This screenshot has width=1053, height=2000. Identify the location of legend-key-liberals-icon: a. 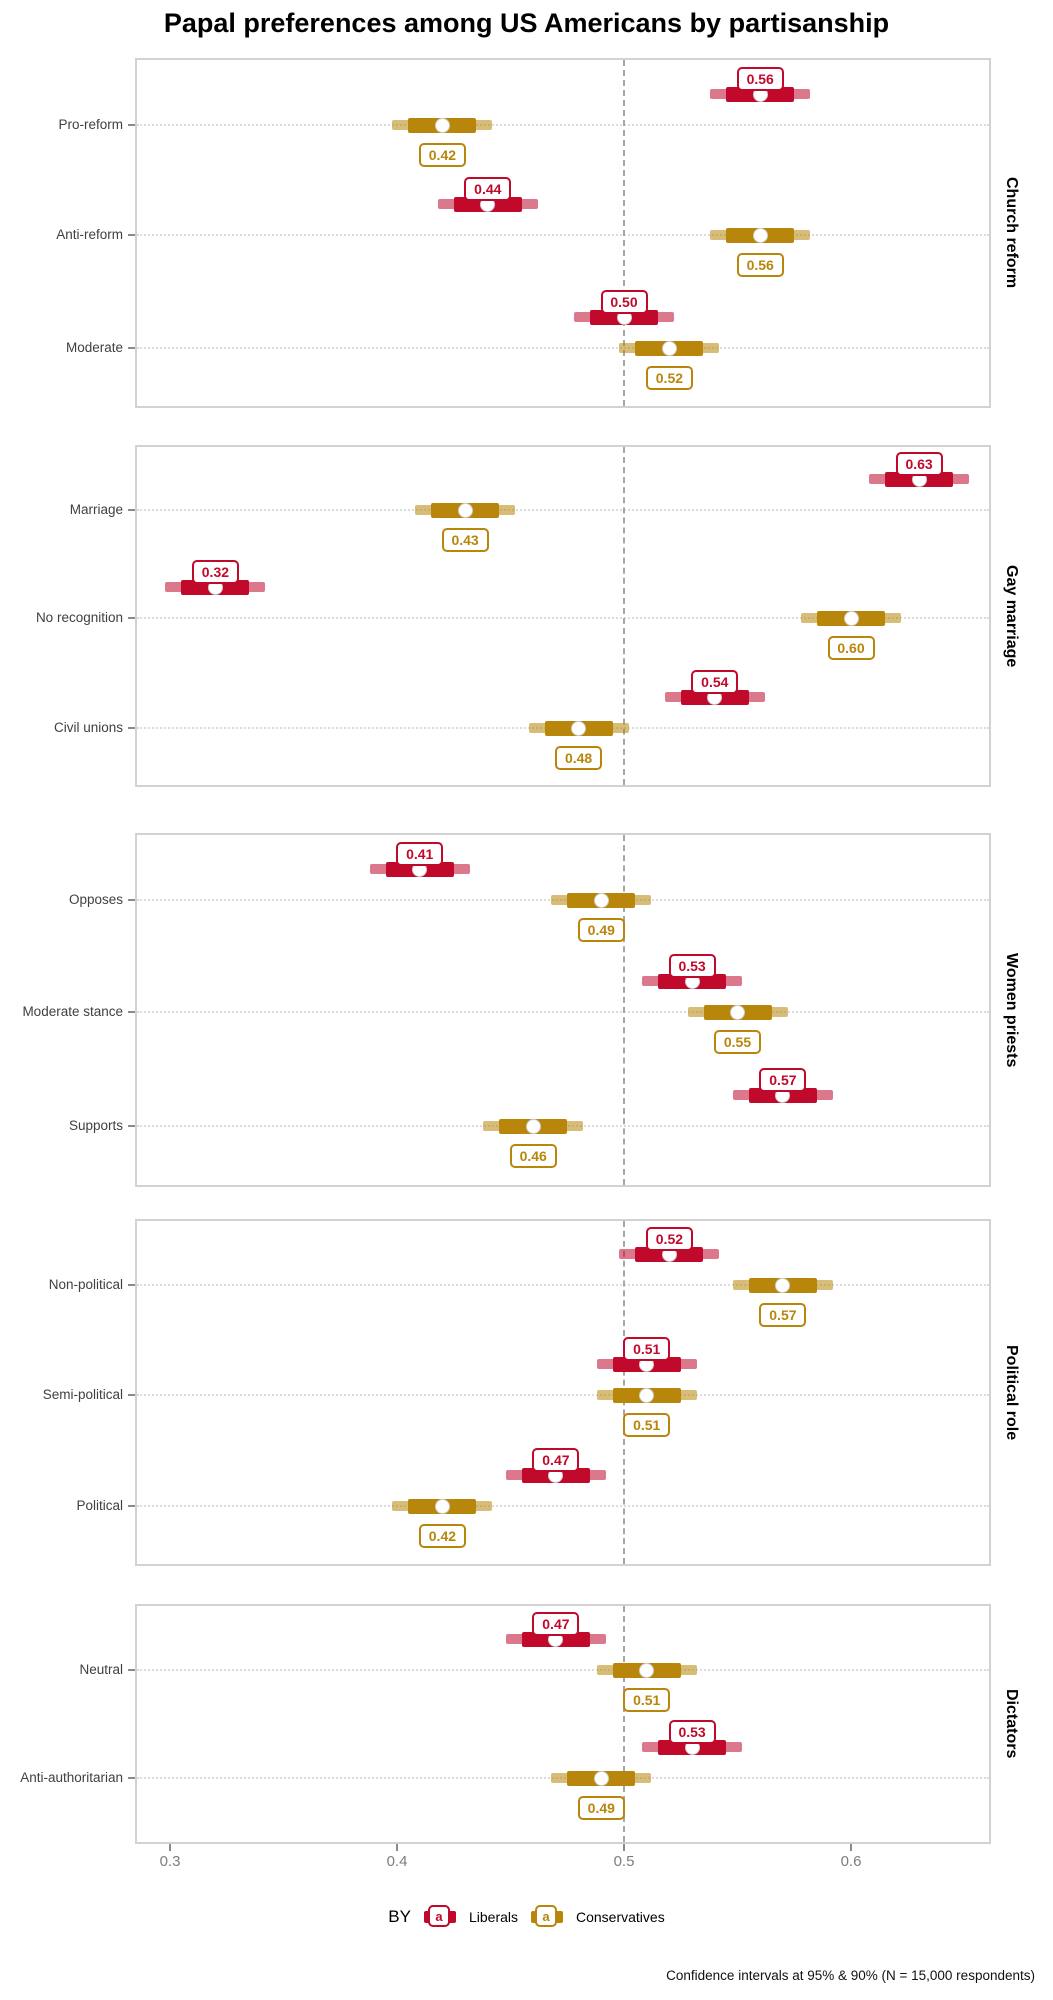
(439, 1917).